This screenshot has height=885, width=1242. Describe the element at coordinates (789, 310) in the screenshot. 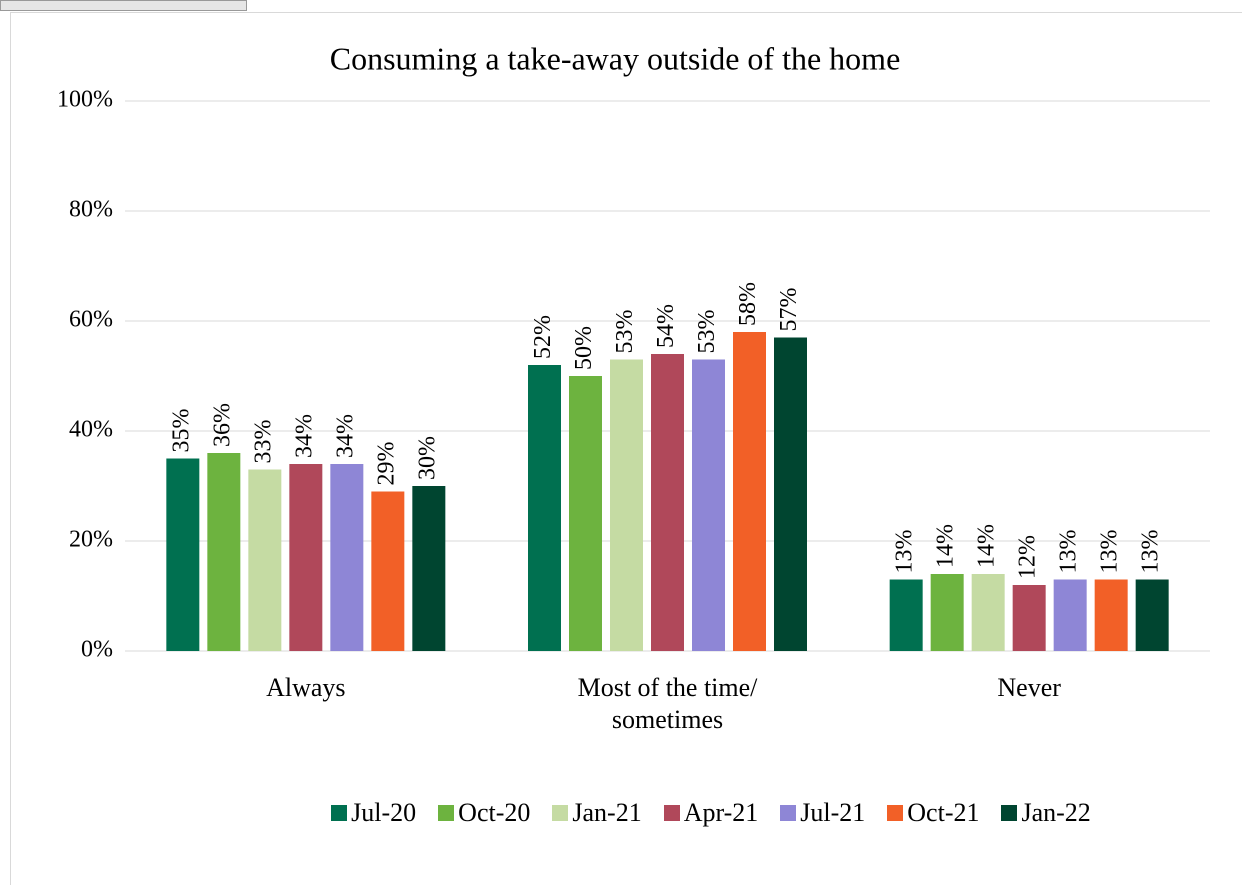

I see `data-label: 57%` at that location.